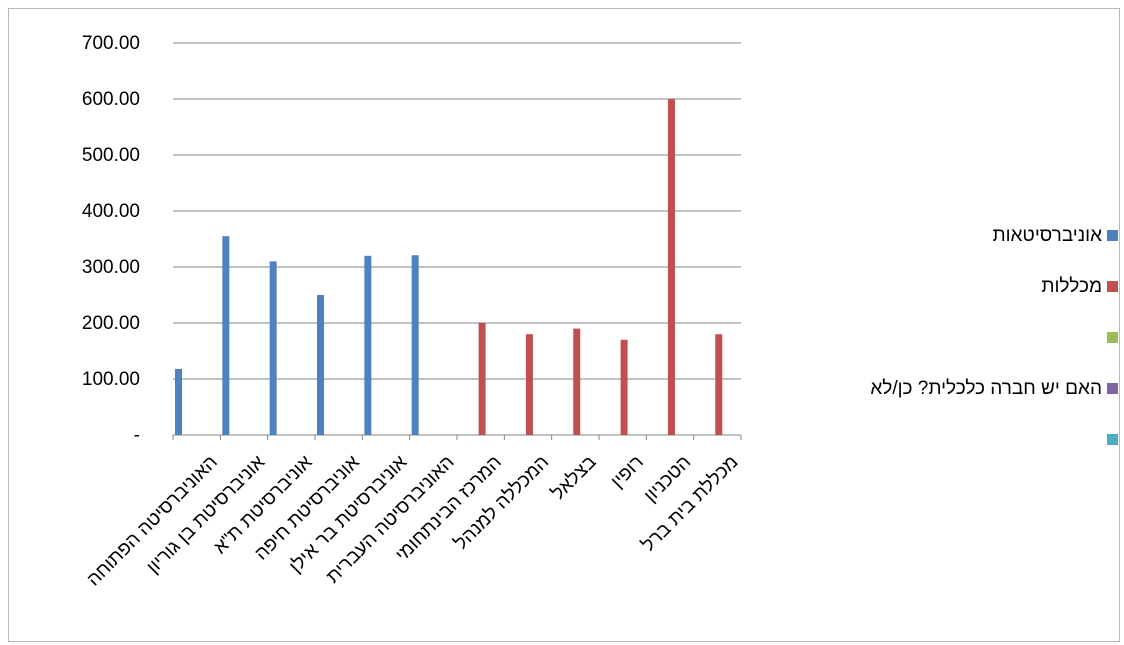 The width and height of the screenshot is (1124, 645). I want to click on x-tick-label: רופין, so click(627, 472).